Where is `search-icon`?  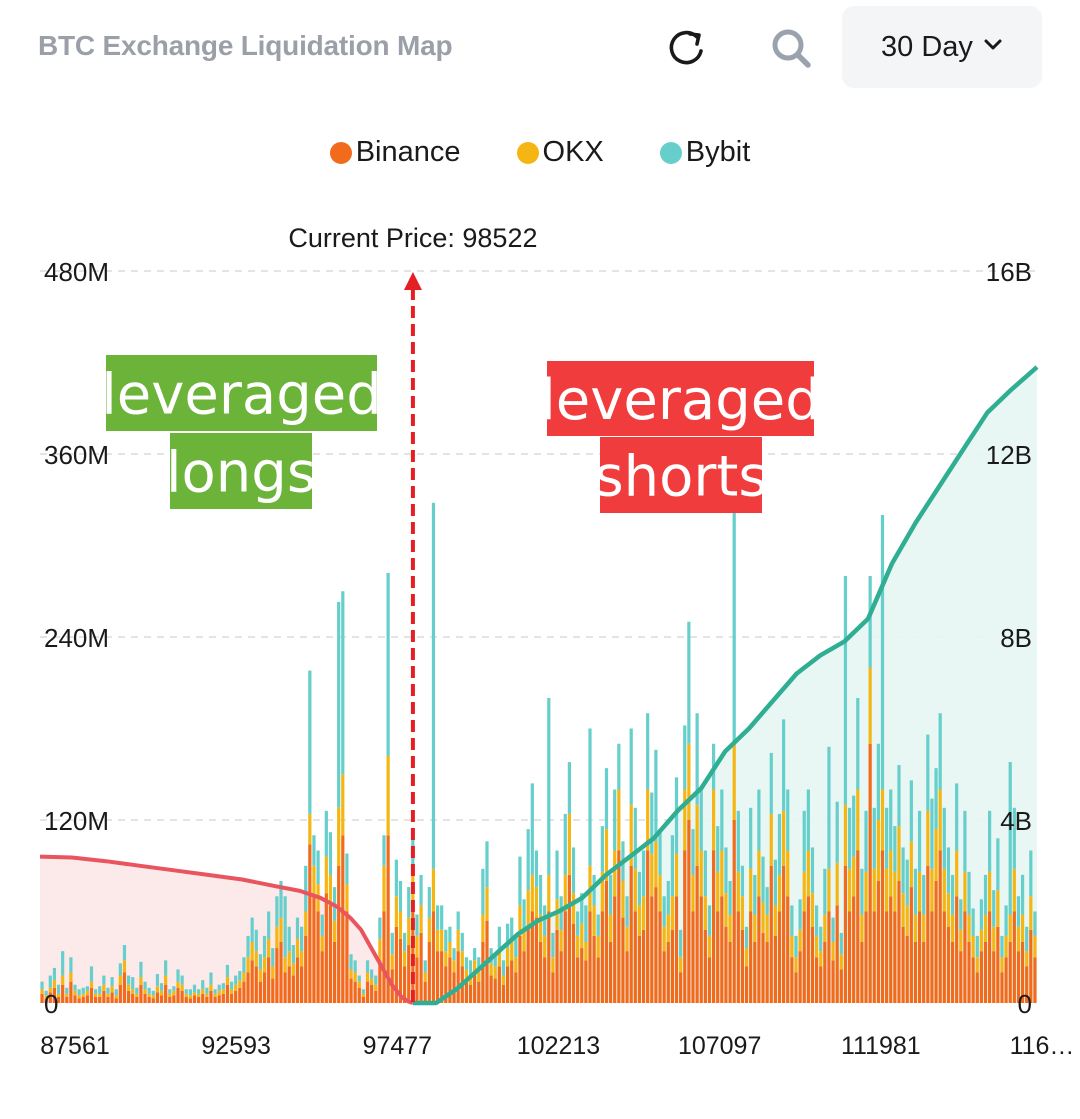
search-icon is located at coordinates (791, 48).